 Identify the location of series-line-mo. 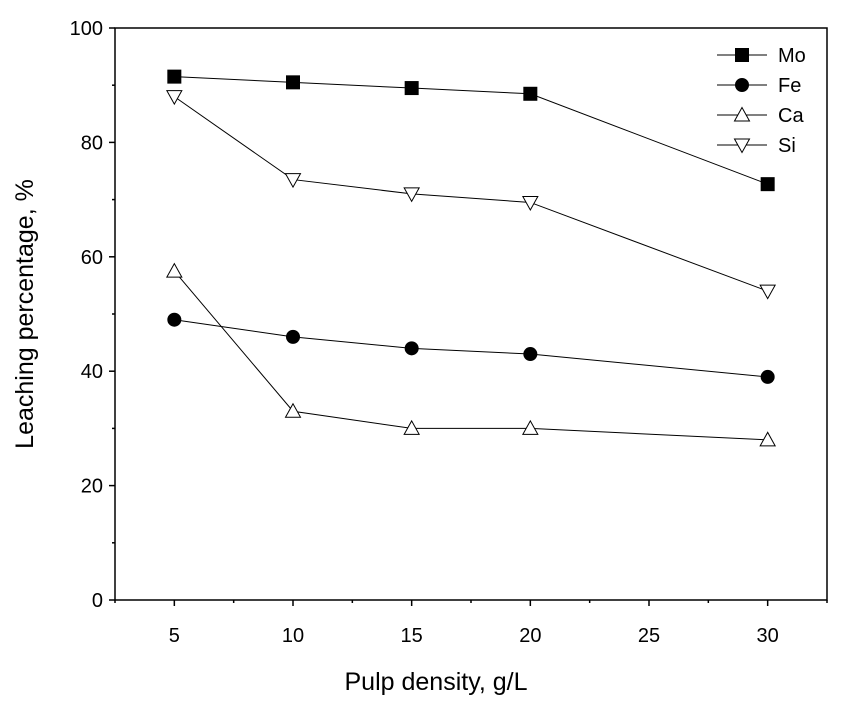
(471, 130).